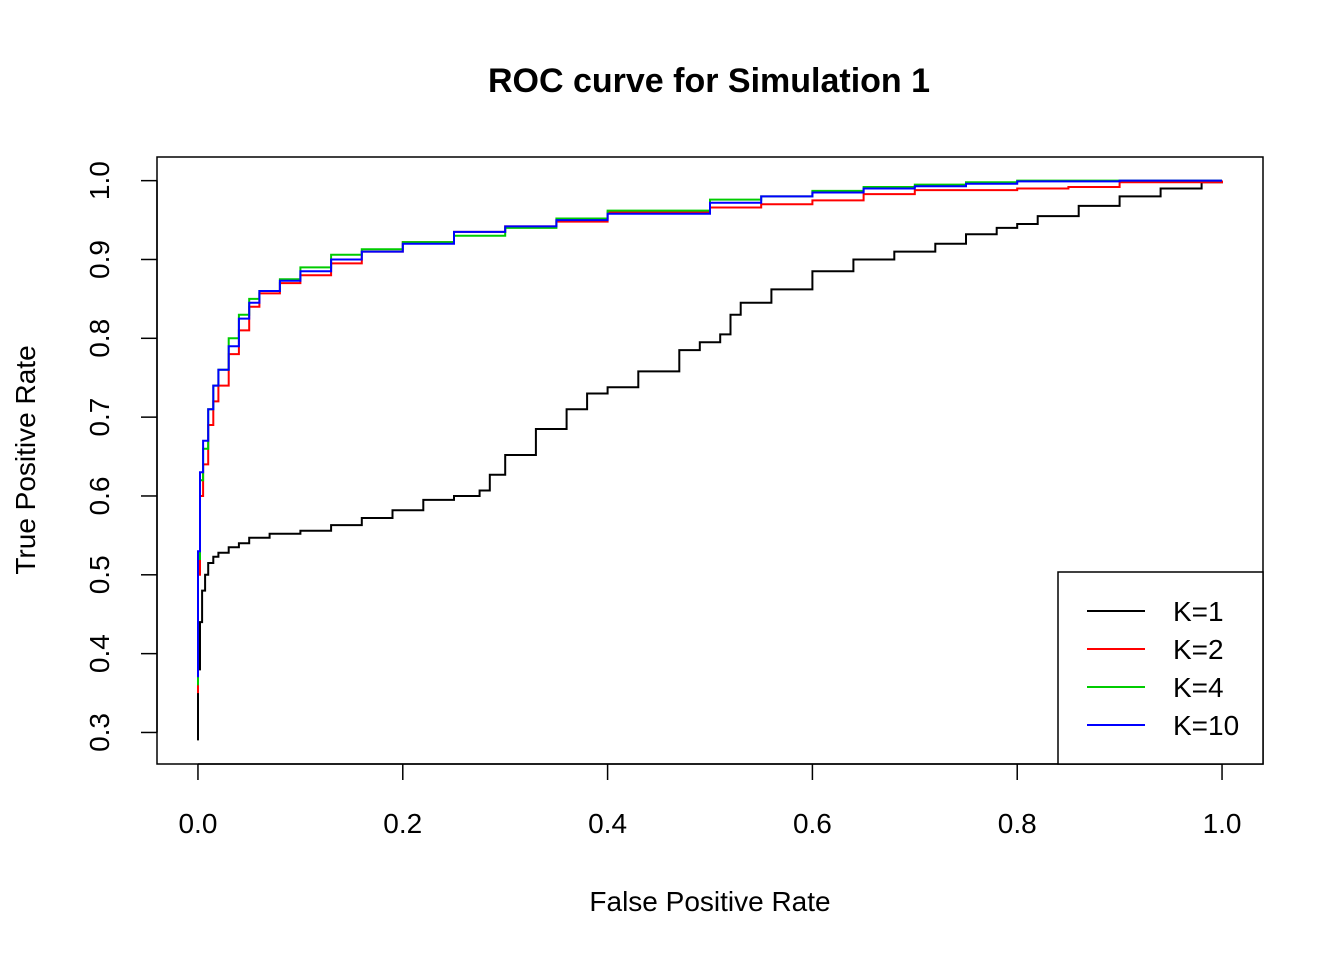 The width and height of the screenshot is (1344, 960). What do you see at coordinates (99, 653) in the screenshot?
I see `y-tick-label: 0.4` at bounding box center [99, 653].